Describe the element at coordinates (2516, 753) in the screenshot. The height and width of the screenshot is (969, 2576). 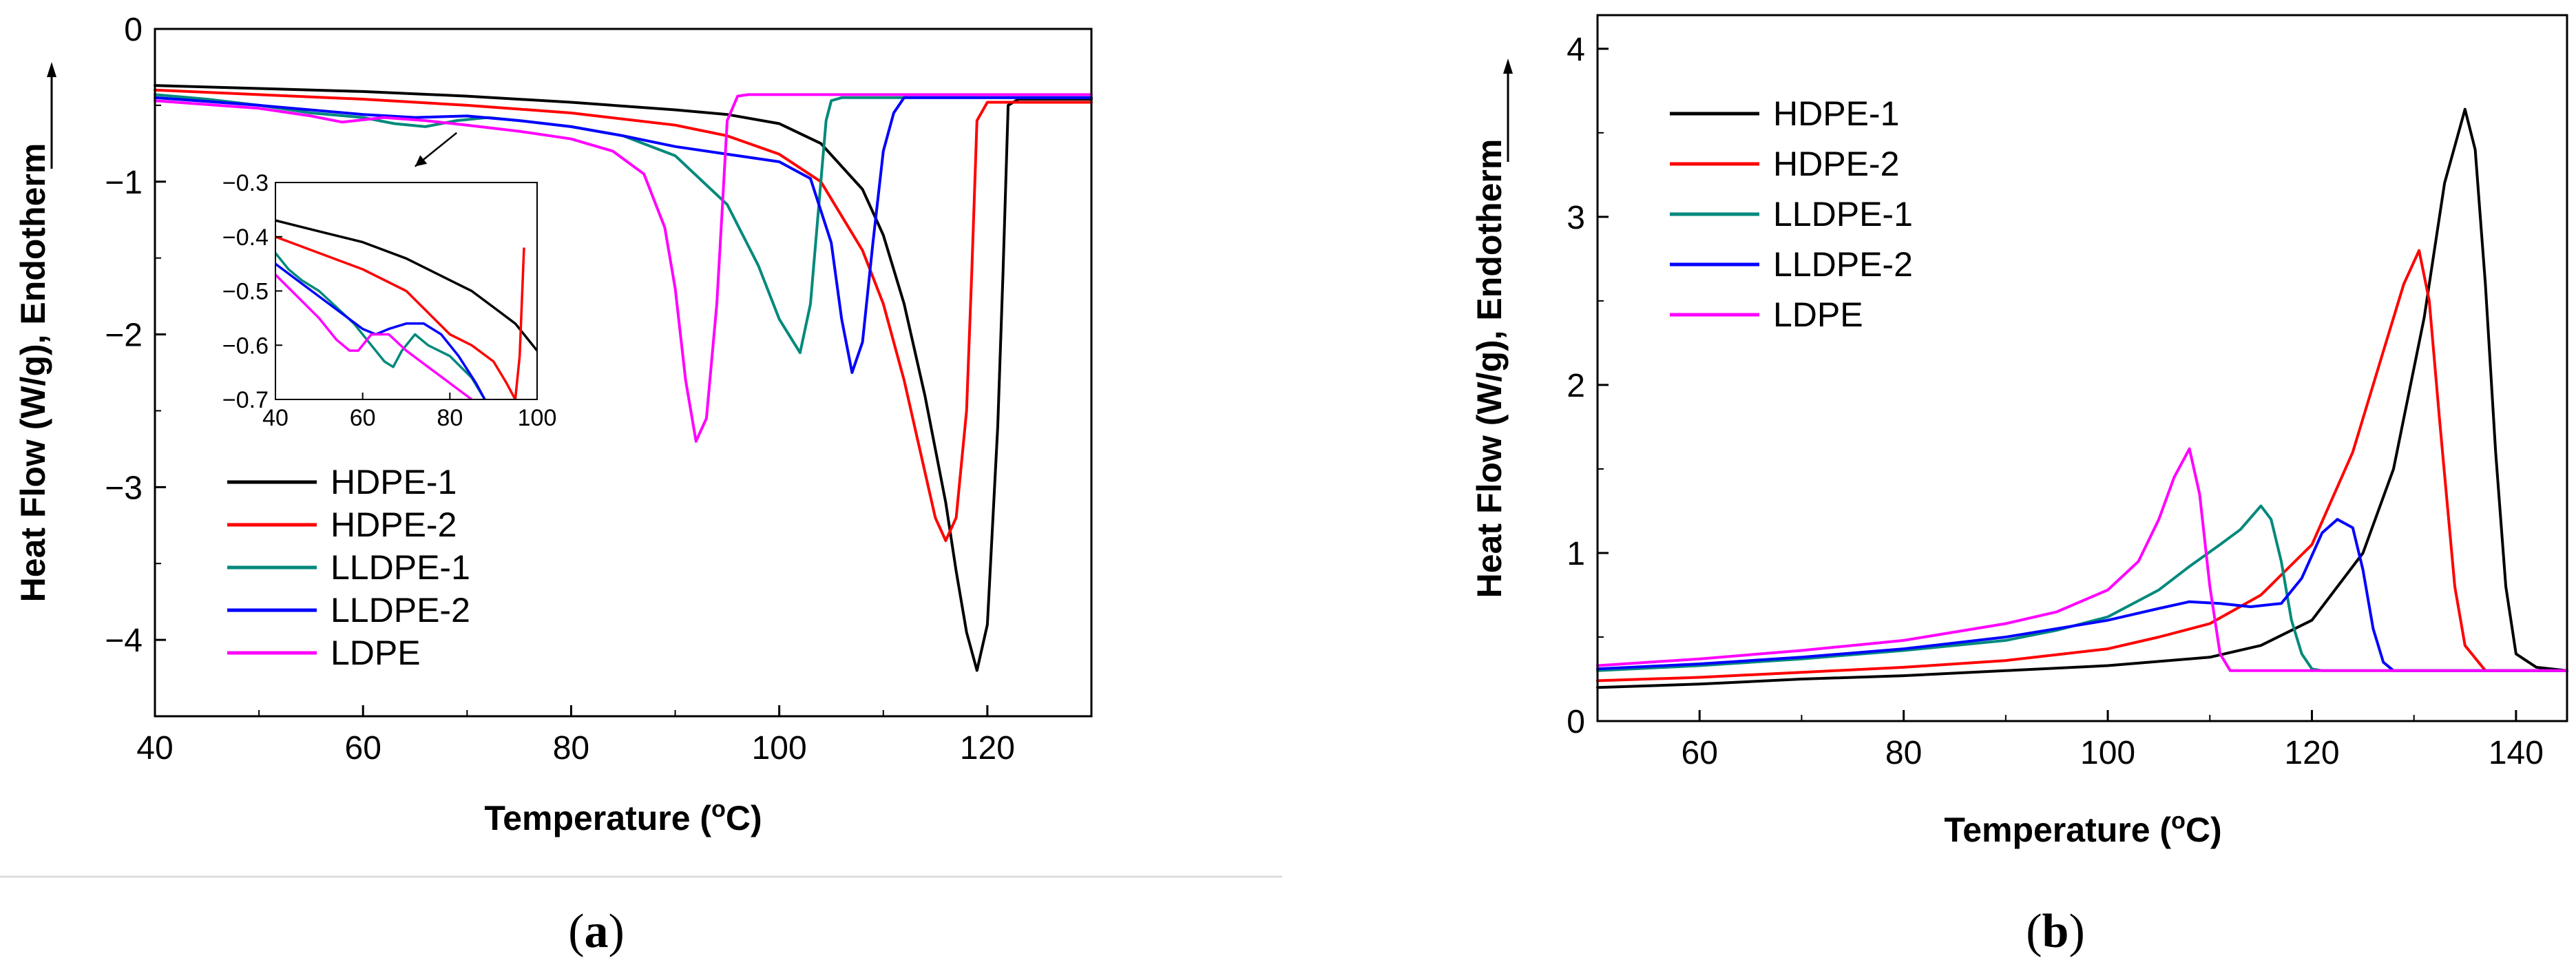
I see `x-tick-label: 140` at that location.